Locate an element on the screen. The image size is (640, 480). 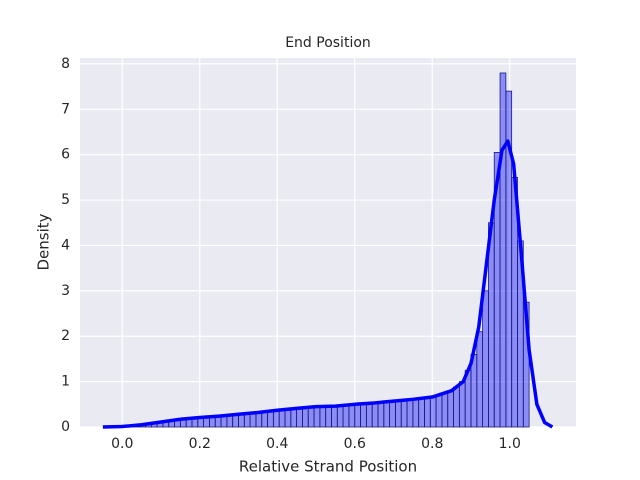
y-tick-label: 7 is located at coordinates (65, 109).